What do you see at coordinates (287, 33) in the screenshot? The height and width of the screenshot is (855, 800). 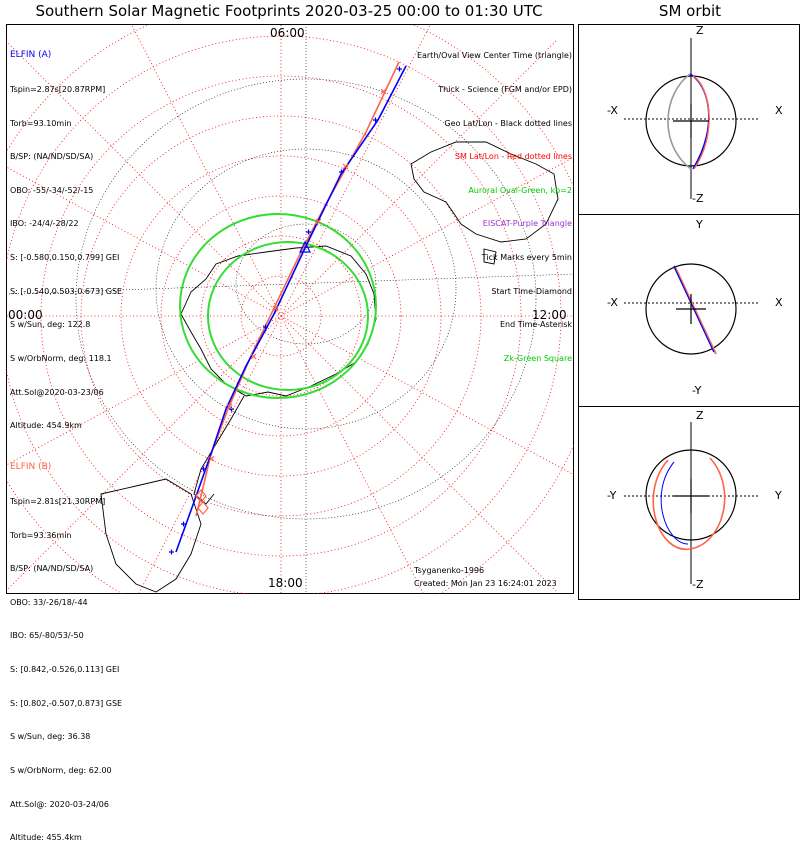 I see `map-tick-top: 06:00` at bounding box center [287, 33].